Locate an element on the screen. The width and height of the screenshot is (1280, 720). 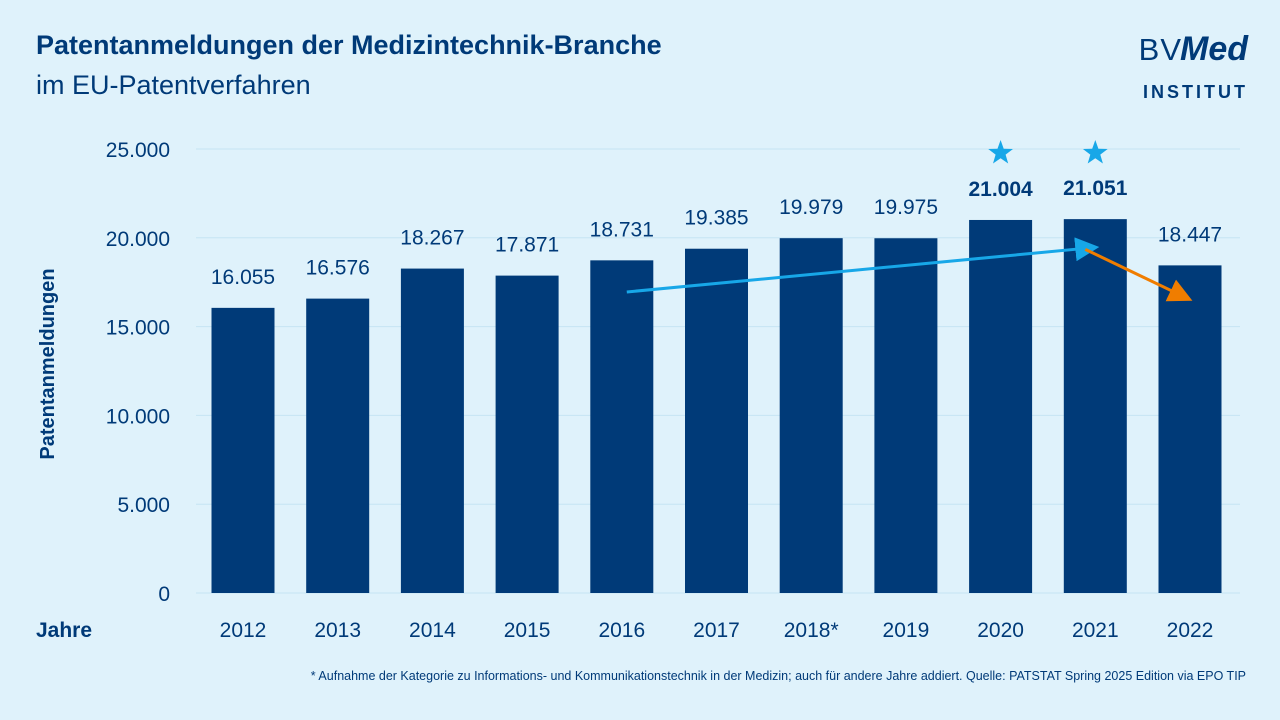
data-label: 21.051 is located at coordinates (1095, 188).